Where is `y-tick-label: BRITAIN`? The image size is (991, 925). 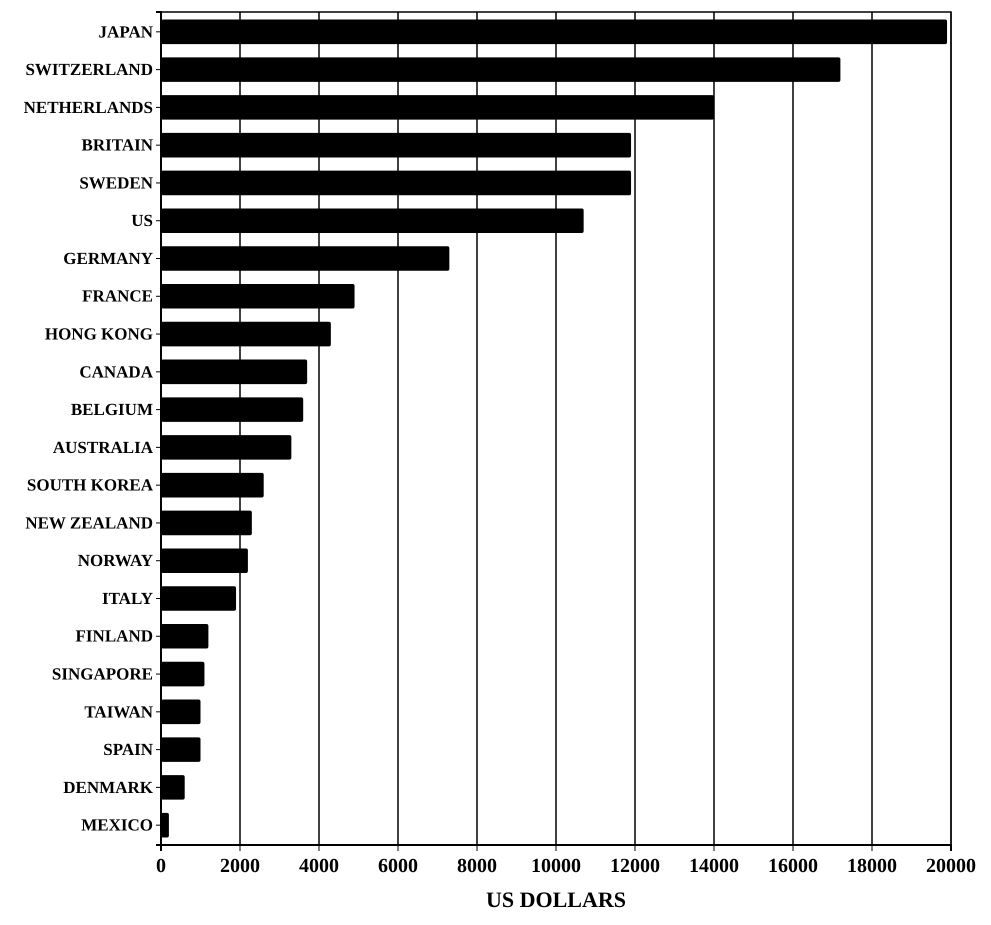 y-tick-label: BRITAIN is located at coordinates (118, 145).